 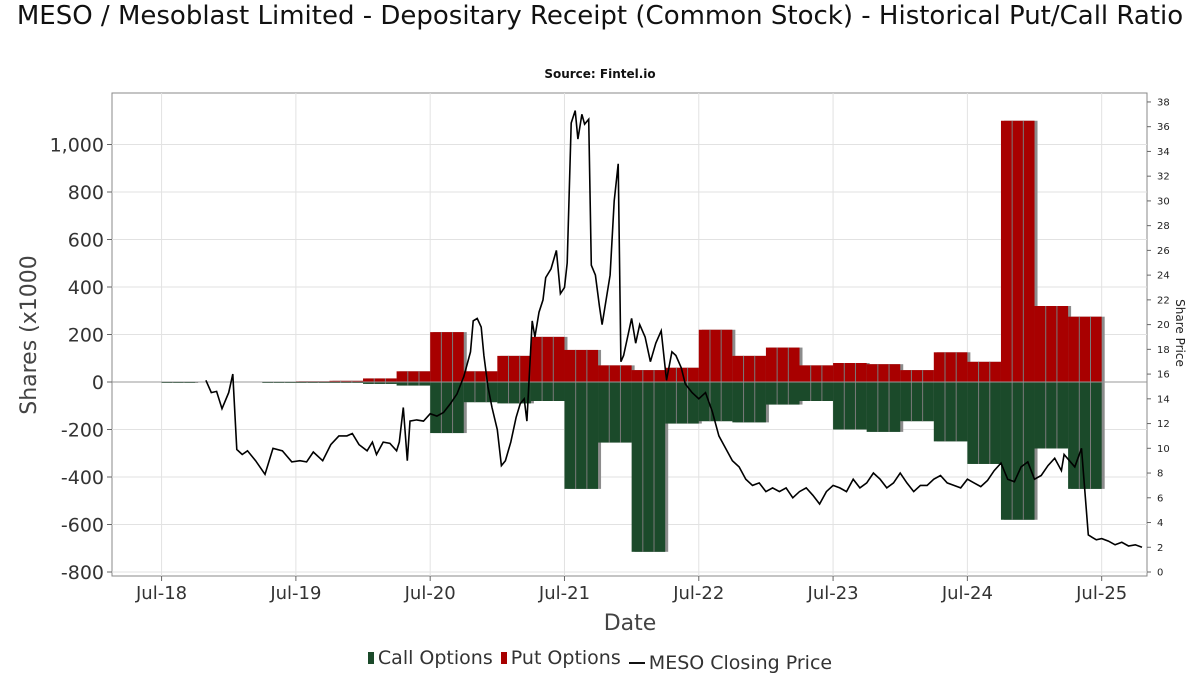 What do you see at coordinates (435, 658) in the screenshot?
I see `legend-call-label: Call Options` at bounding box center [435, 658].